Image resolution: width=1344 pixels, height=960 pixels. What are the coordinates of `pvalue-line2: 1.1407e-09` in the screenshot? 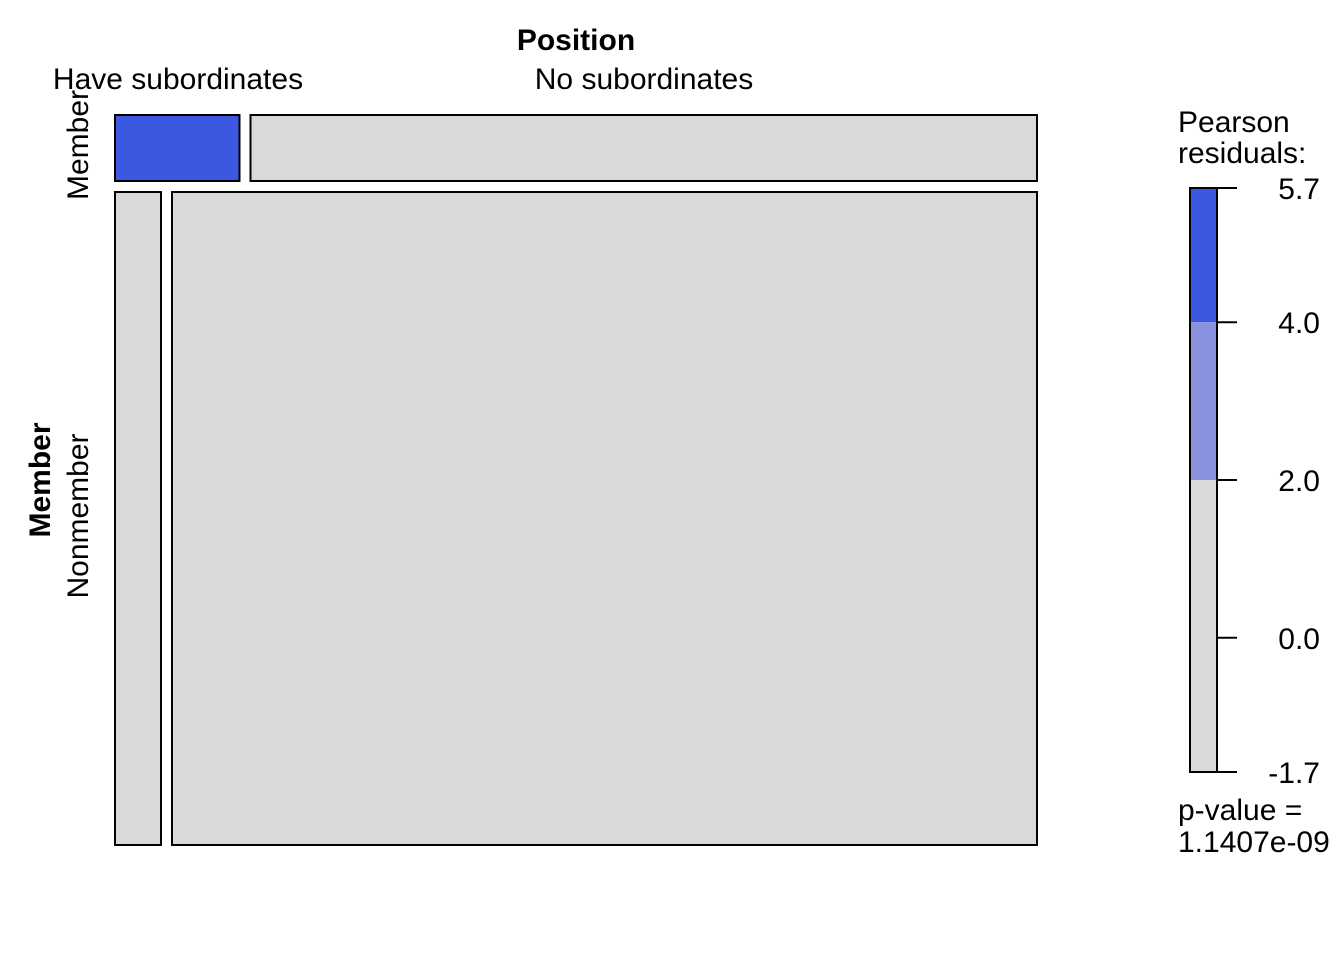 It's located at (1254, 842).